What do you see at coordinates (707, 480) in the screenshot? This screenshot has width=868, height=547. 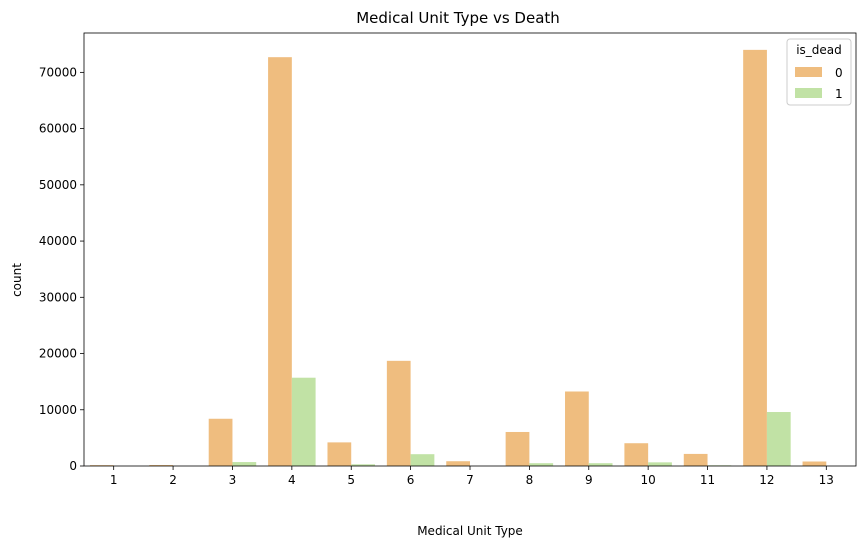 I see `x-tick-label: 11` at bounding box center [707, 480].